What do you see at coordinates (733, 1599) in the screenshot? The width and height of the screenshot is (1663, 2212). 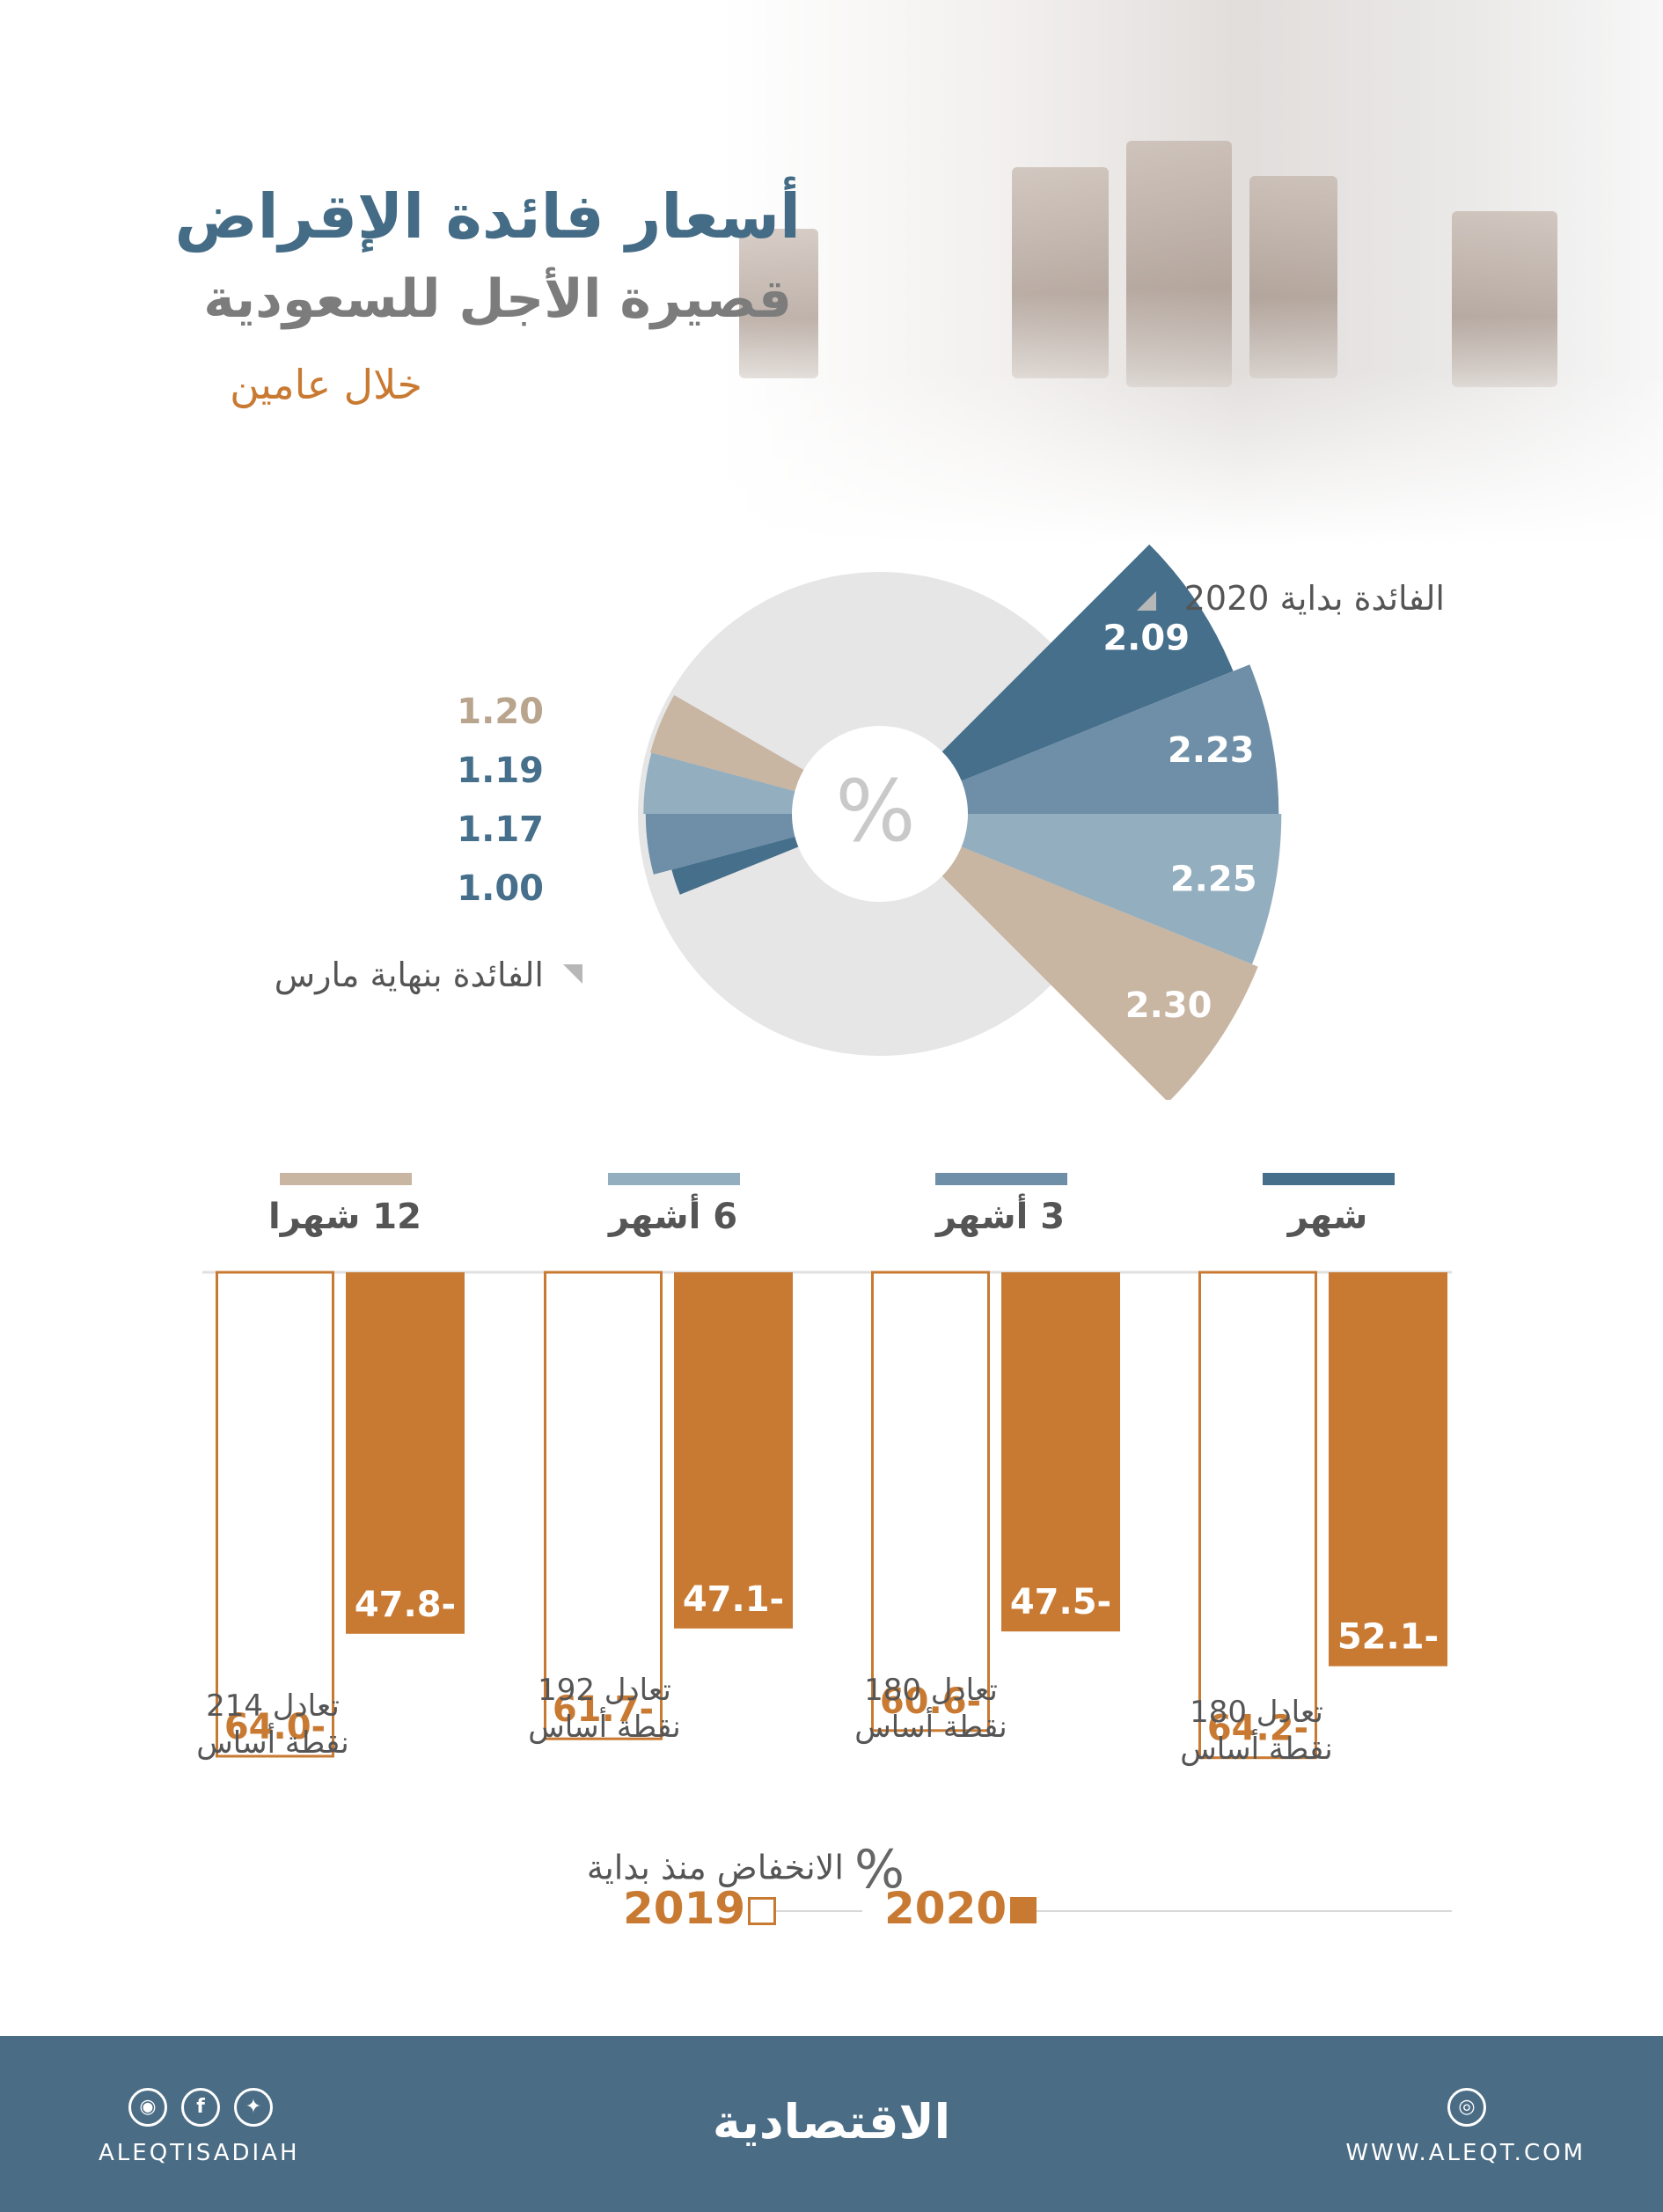 I see `bar-2020-label-six-months: 47.1-` at bounding box center [733, 1599].